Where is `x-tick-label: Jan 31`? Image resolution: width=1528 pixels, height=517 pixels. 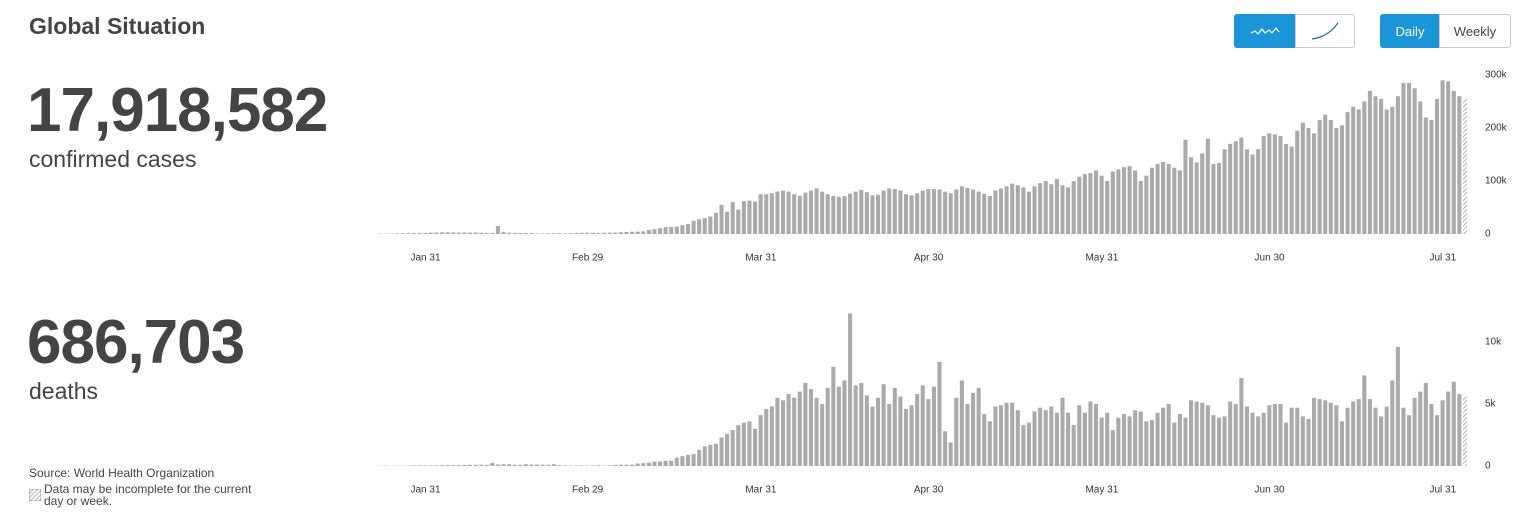 x-tick-label: Jan 31 is located at coordinates (425, 490).